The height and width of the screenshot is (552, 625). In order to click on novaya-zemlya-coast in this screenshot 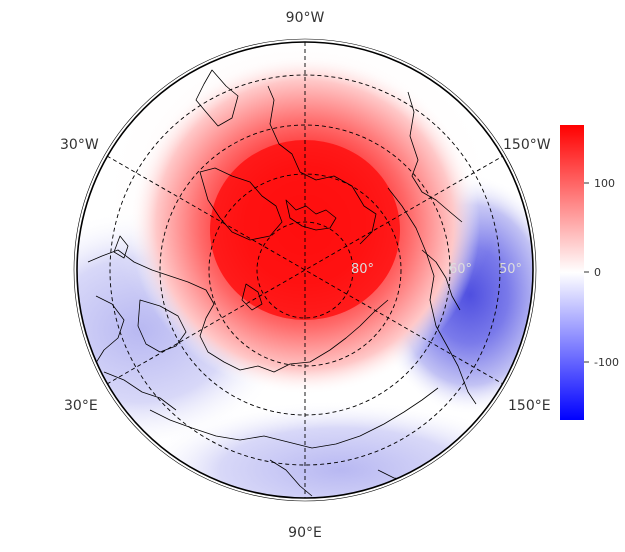, I will do `click(252, 297)`.